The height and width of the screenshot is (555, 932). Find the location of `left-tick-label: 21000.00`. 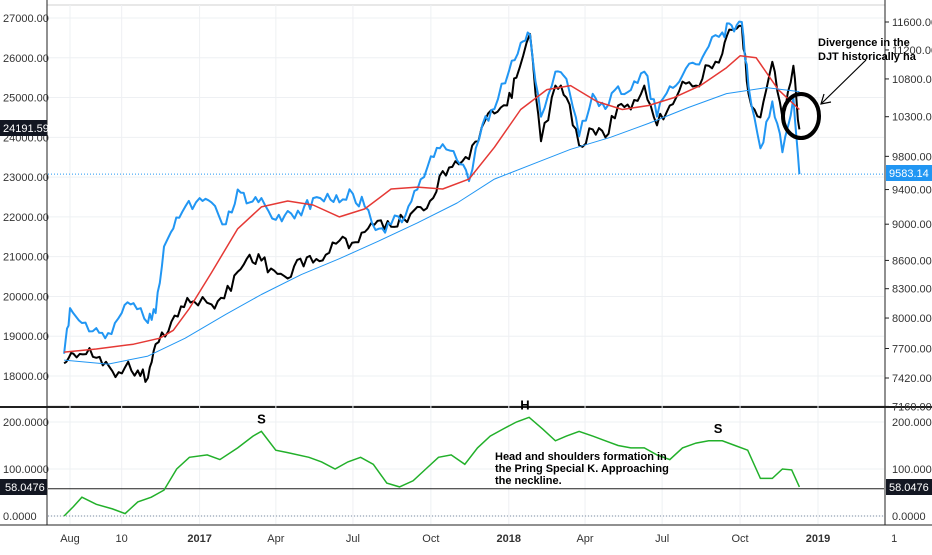

left-tick-label: 21000.00 is located at coordinates (26, 258).